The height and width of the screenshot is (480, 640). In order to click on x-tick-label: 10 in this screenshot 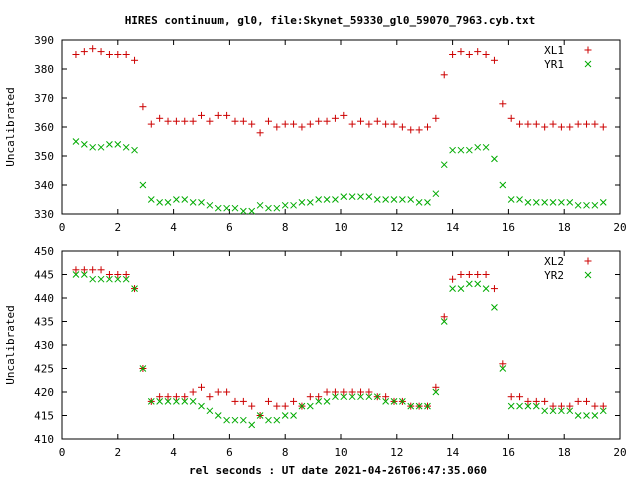, I will do `click(340, 227)`.